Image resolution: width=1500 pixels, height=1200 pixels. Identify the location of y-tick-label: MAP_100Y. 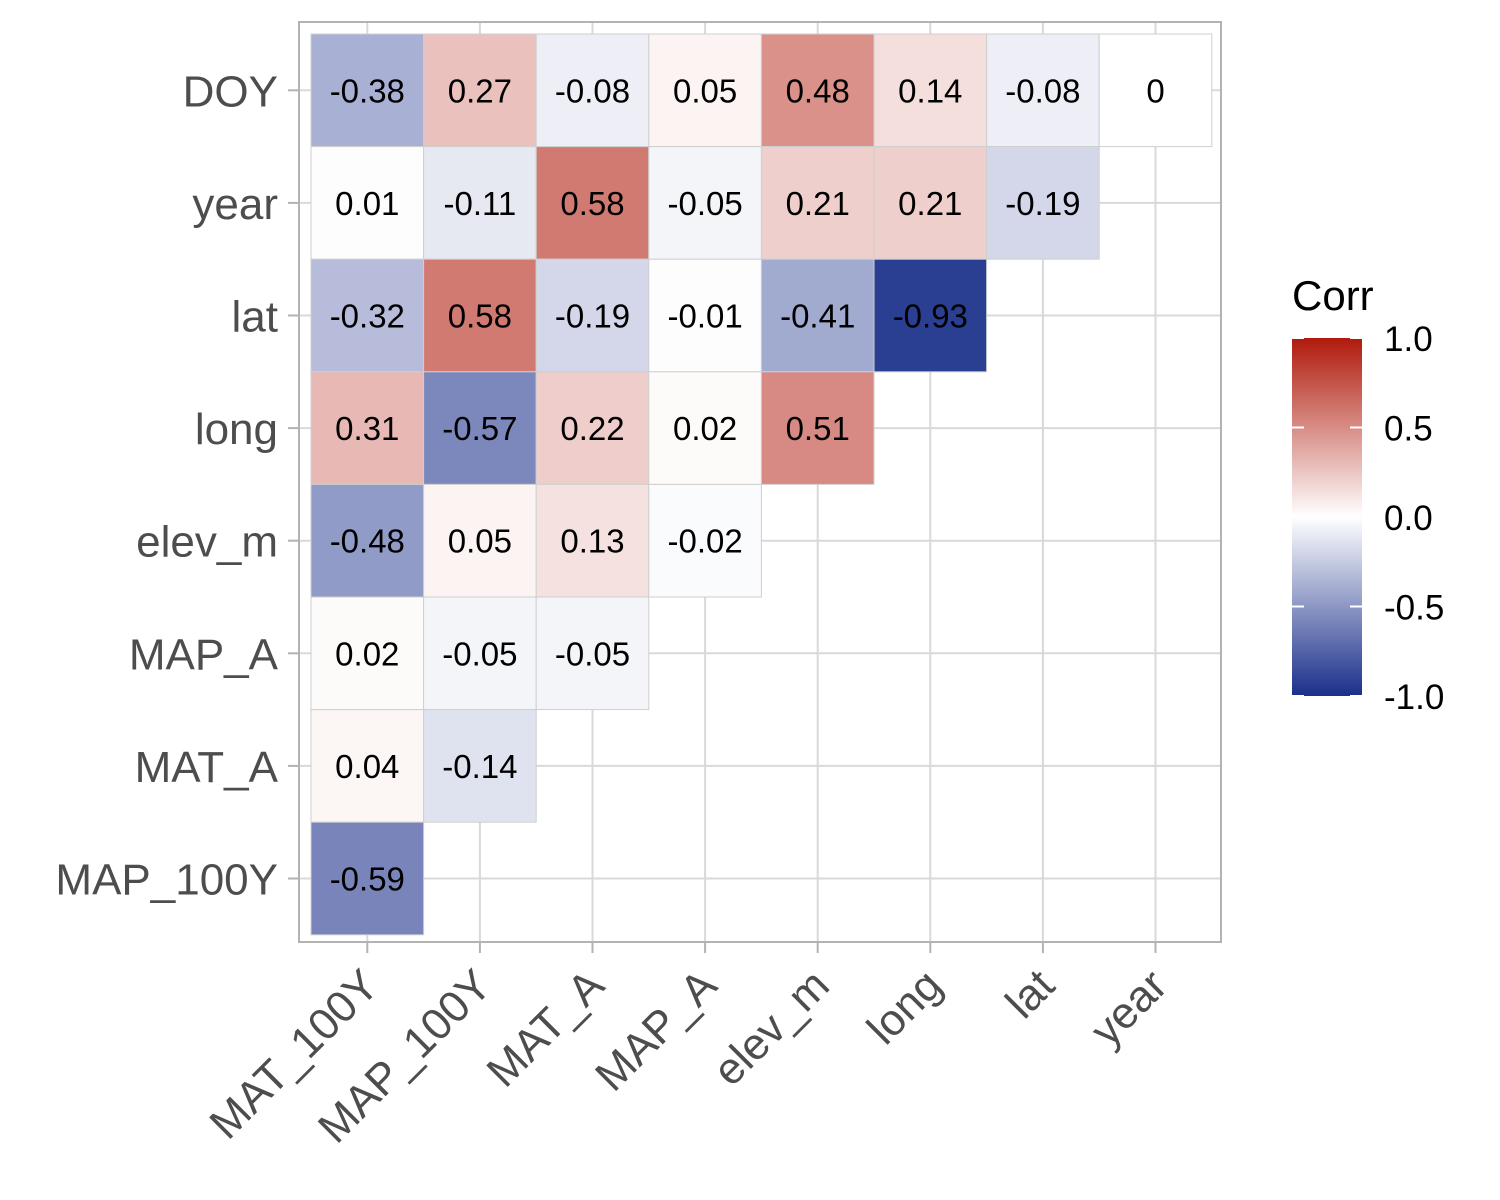
(166, 880).